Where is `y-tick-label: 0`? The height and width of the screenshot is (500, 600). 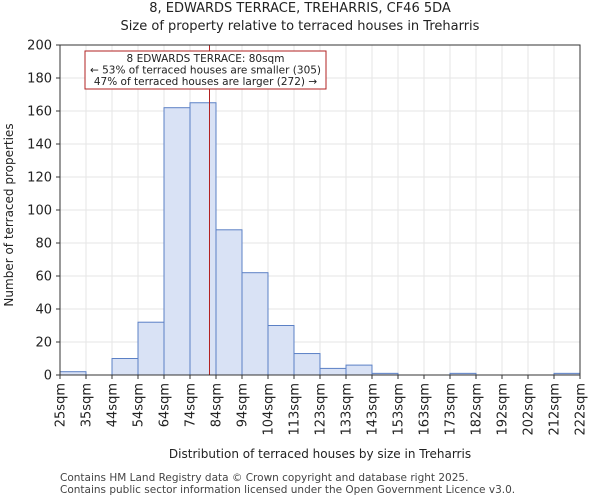
y-tick-label: 0 is located at coordinates (48, 376).